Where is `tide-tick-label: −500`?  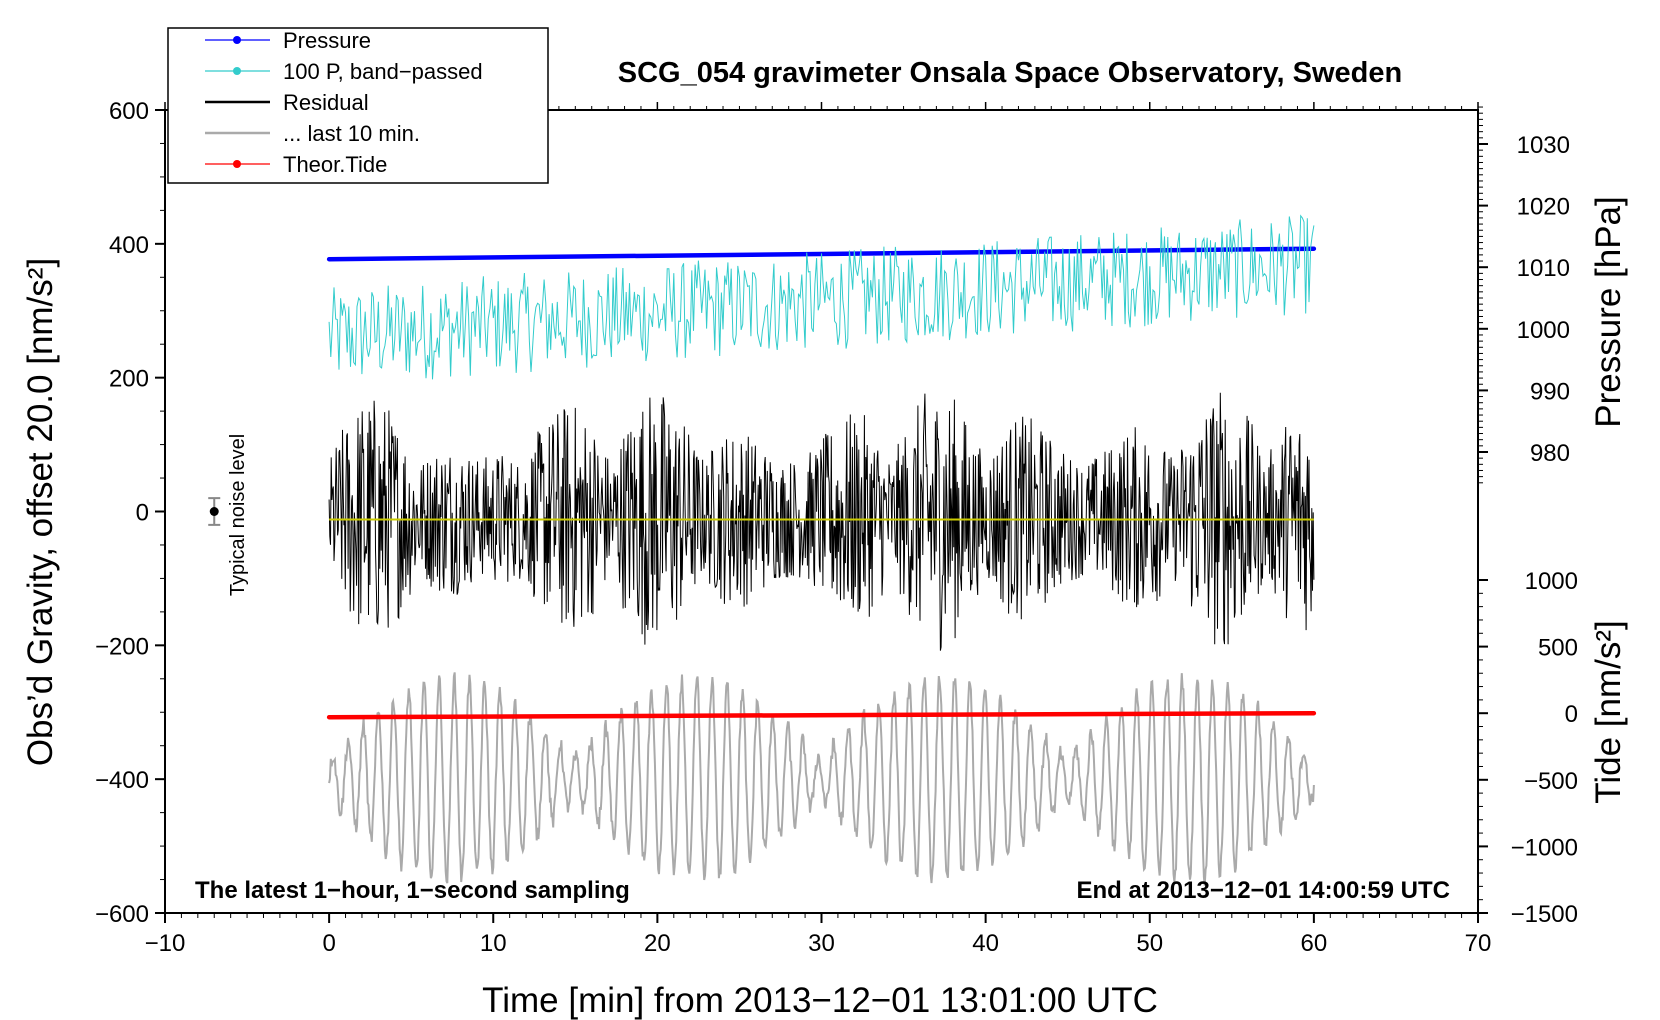 tide-tick-label: −500 is located at coordinates (1551, 781).